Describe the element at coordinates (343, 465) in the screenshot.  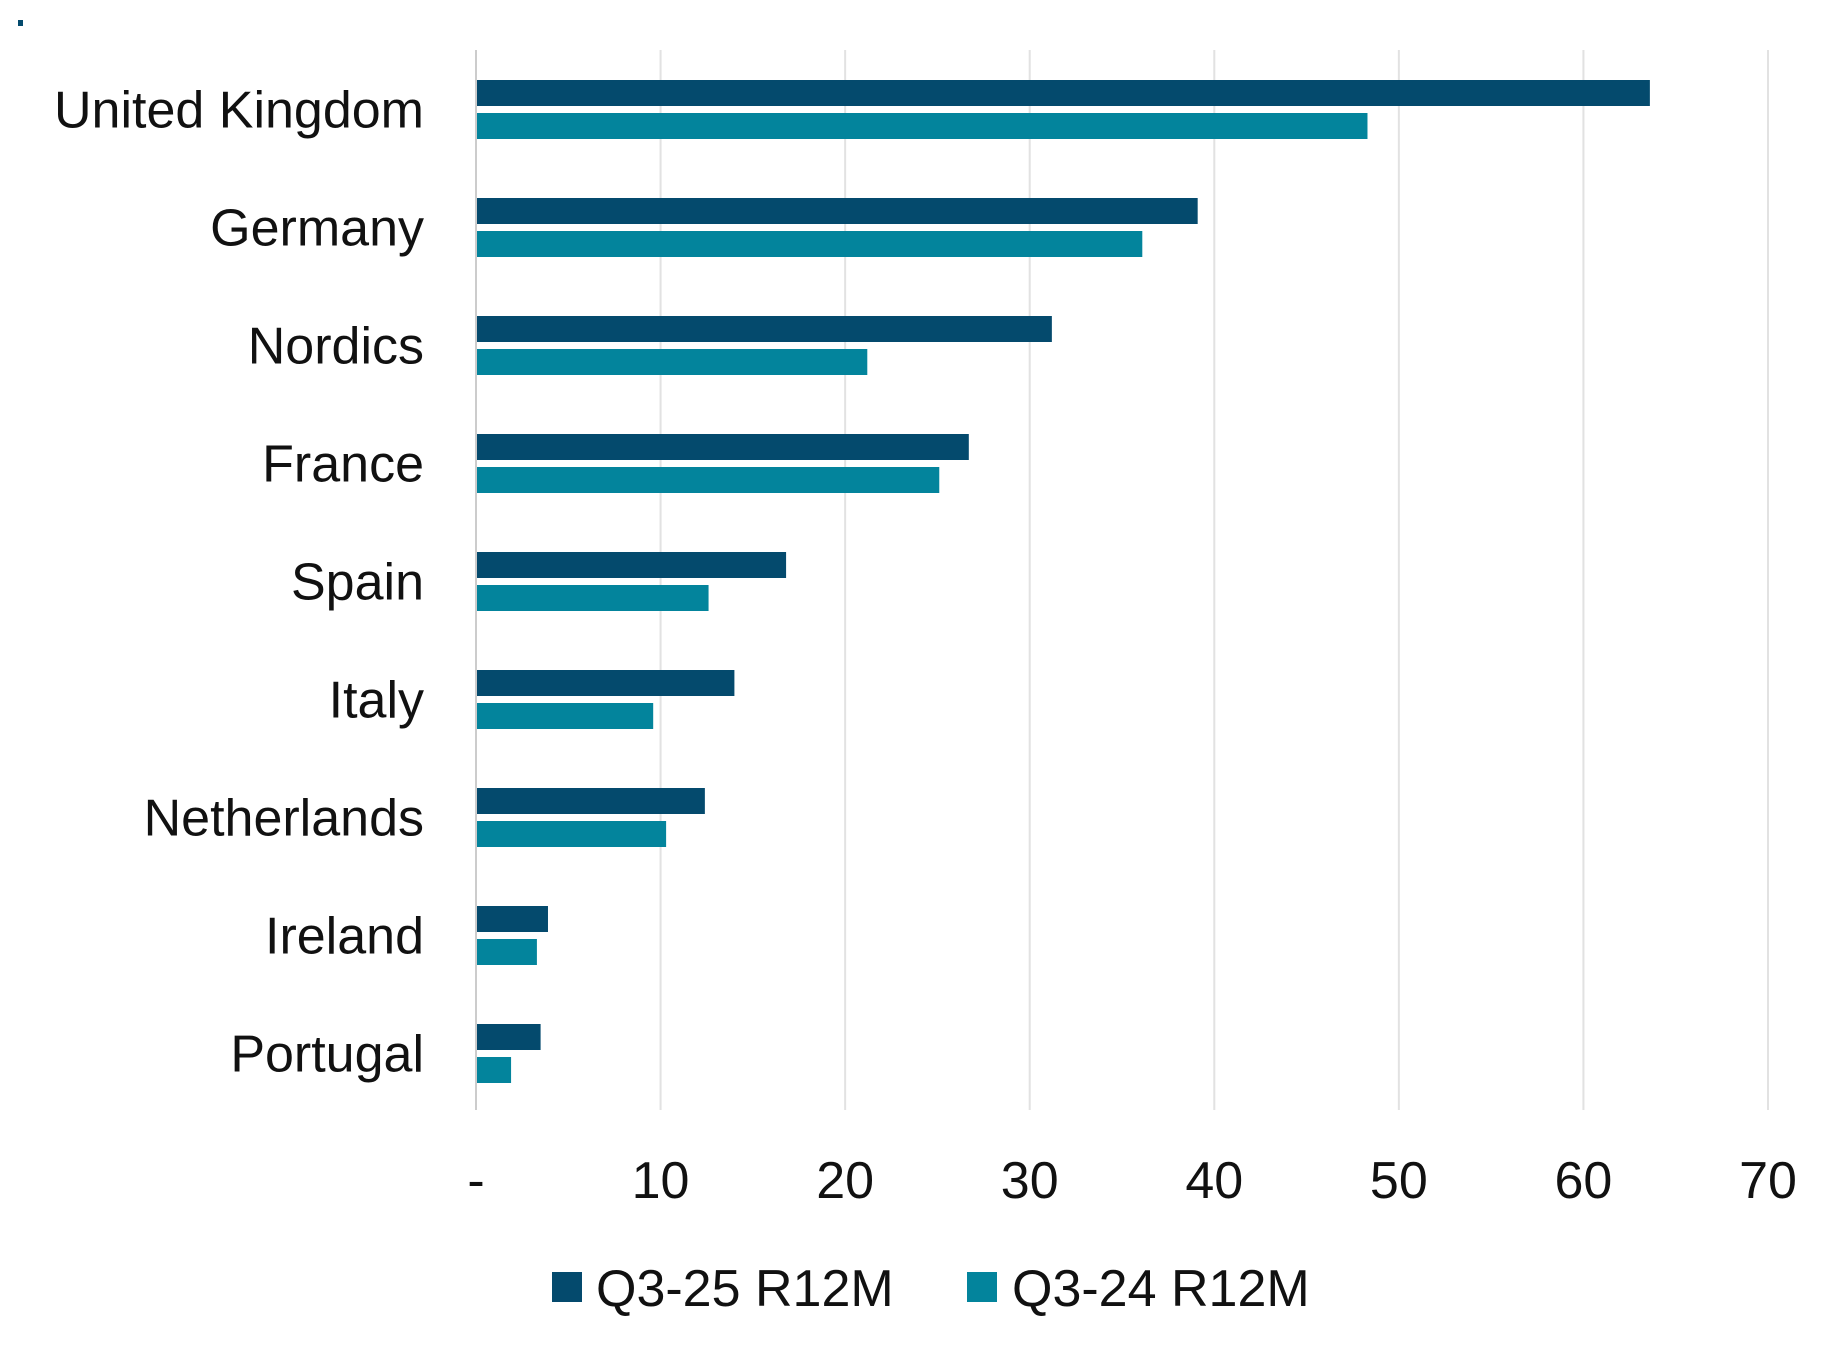
I see `category-label: France` at that location.